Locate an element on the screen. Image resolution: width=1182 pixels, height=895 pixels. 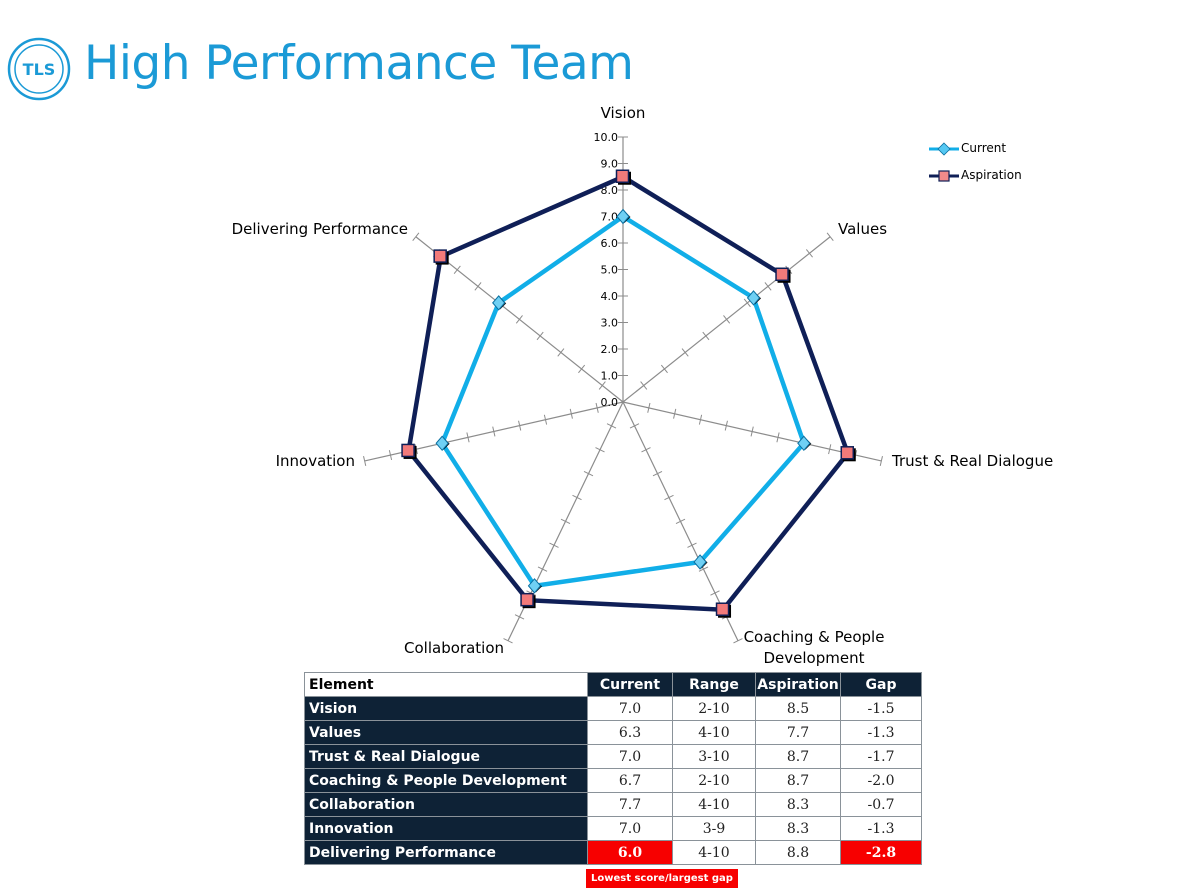
legend-current-swatch is located at coordinates (944, 149).